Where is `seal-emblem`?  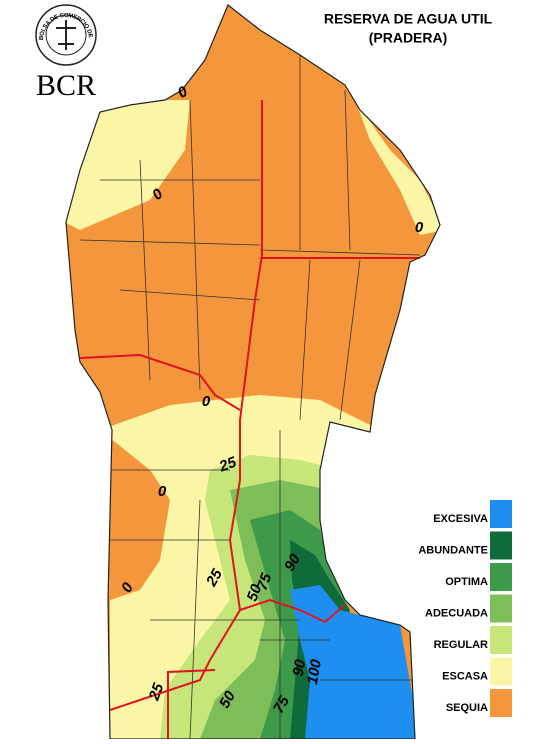
seal-emblem is located at coordinates (66, 35).